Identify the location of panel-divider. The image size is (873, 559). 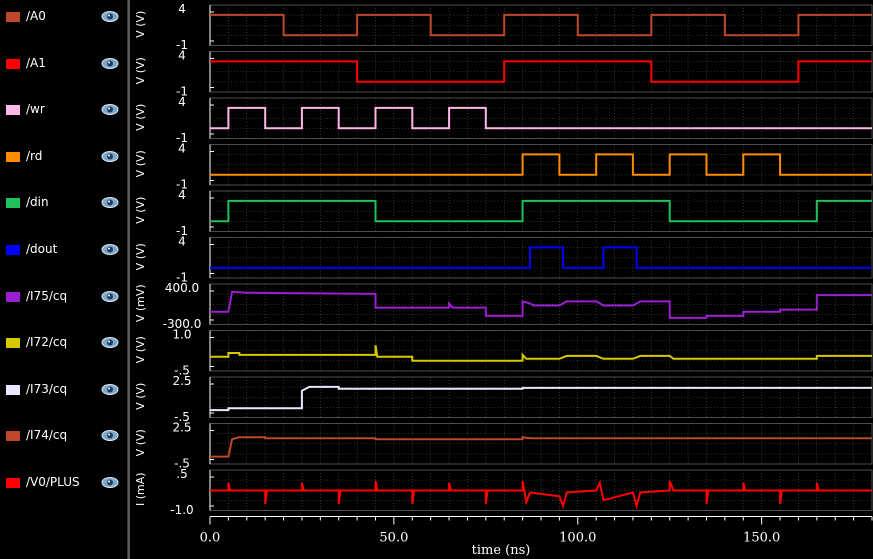
(129, 279).